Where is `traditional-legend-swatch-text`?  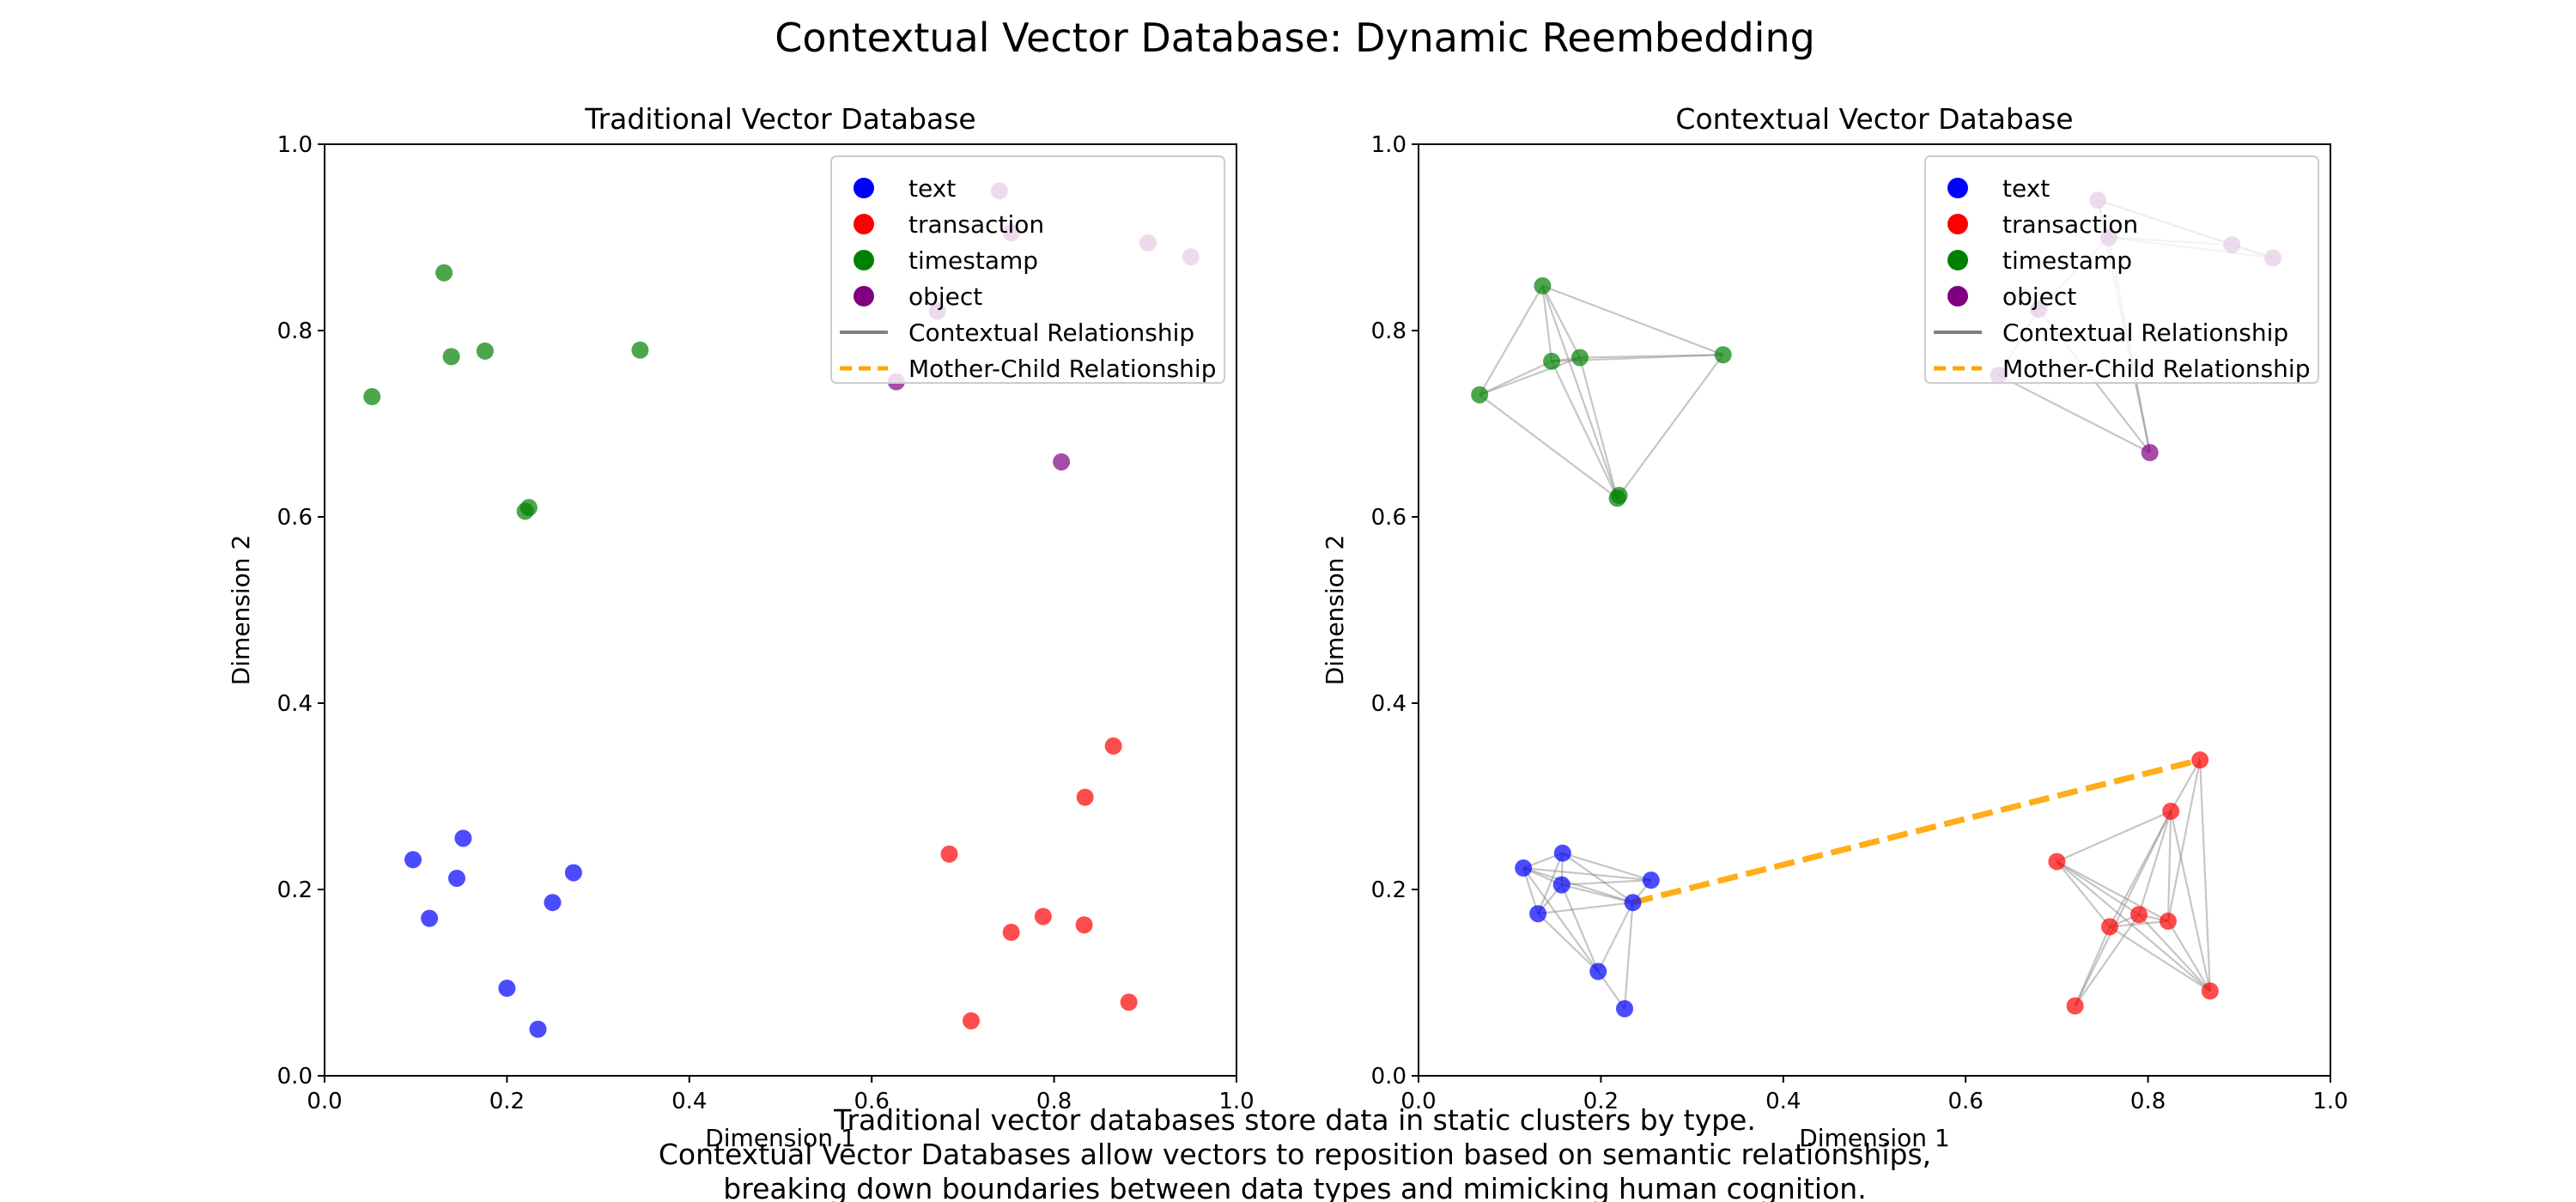
traditional-legend-swatch-text is located at coordinates (864, 188).